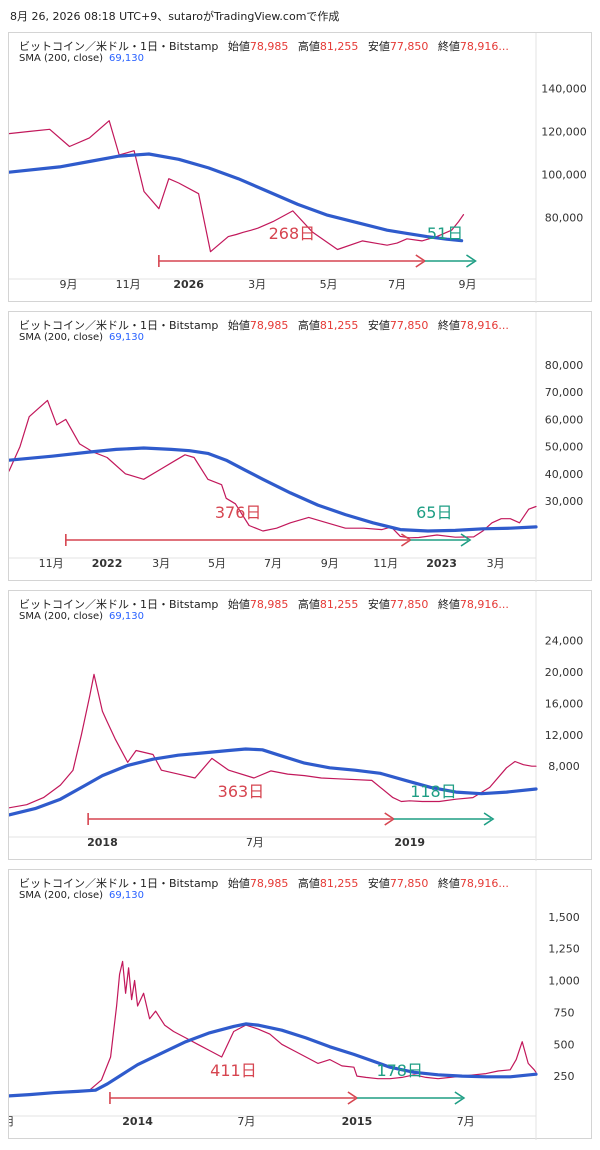 The image size is (600, 1150). I want to click on period-days-label: 178日, so click(399, 1070).